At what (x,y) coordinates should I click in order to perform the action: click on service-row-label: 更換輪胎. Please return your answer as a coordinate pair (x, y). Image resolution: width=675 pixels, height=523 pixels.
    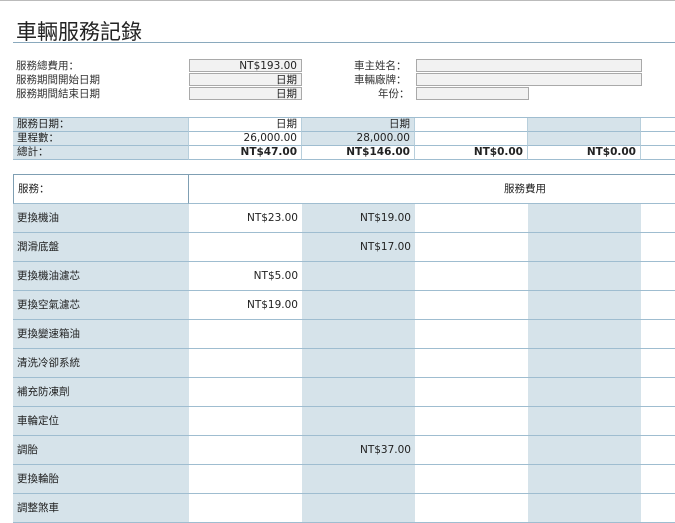
    Looking at the image, I should click on (101, 479).